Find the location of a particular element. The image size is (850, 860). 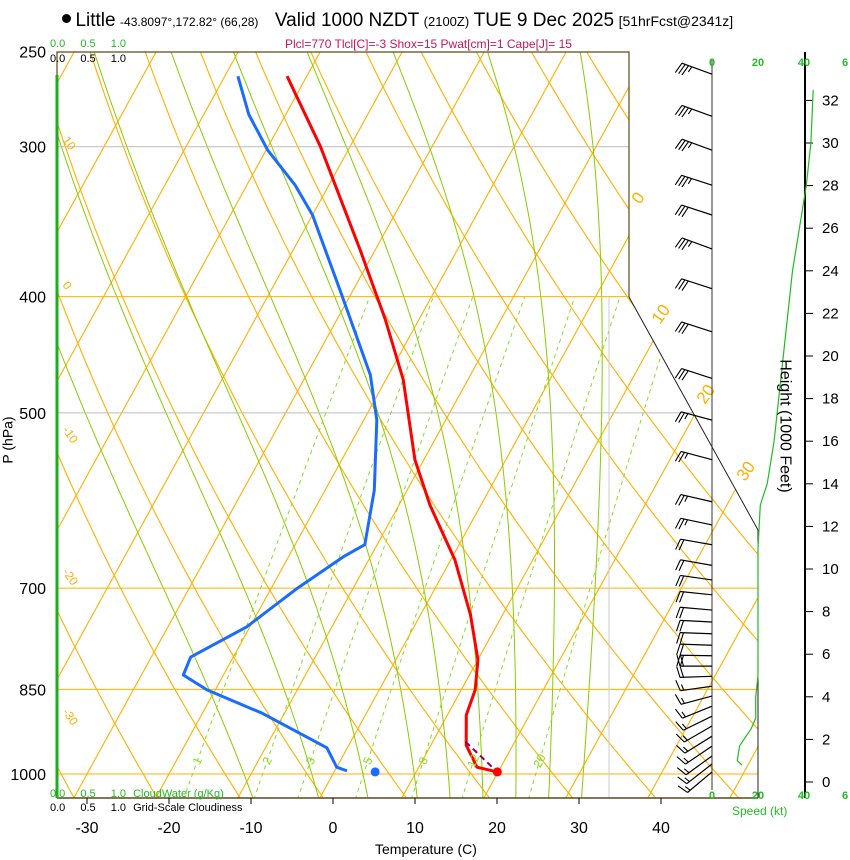

pressure-tick-label: 1000 is located at coordinates (28, 775).